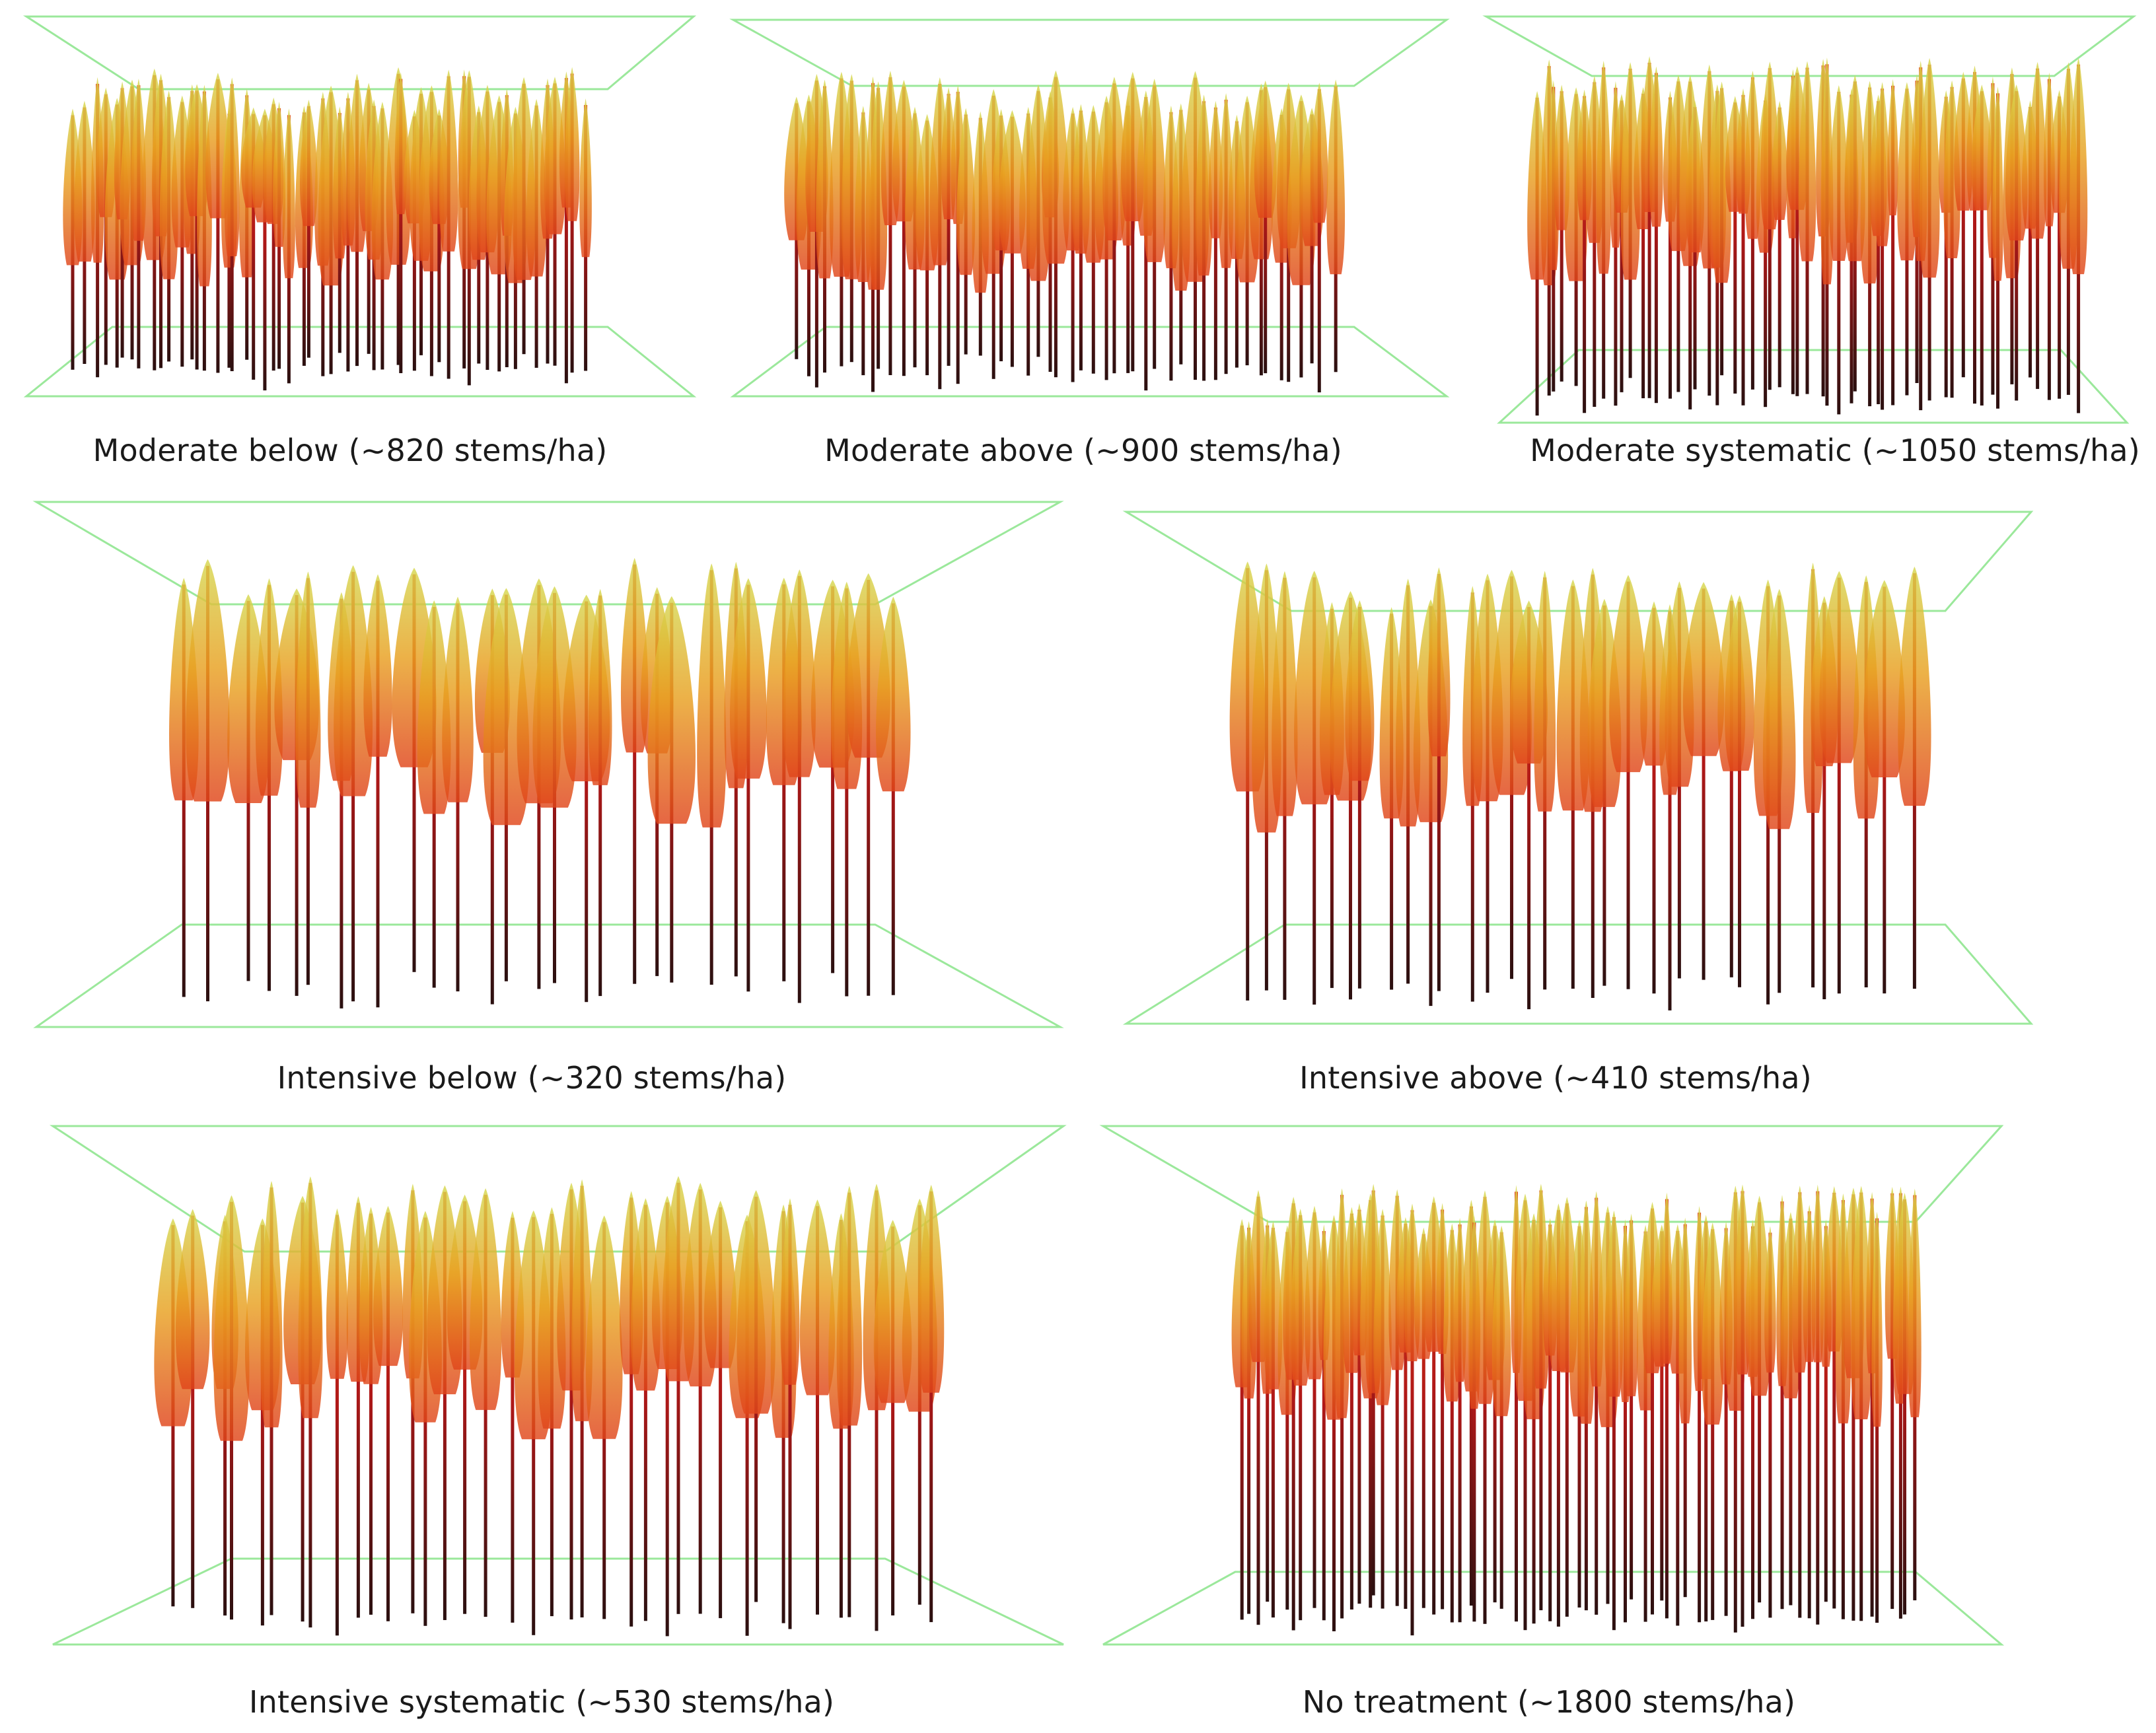 This screenshot has width=2156, height=1733. Describe the element at coordinates (1549, 1702) in the screenshot. I see `caption-no-treatment: No treatment (~1800 stems/ha)` at that location.